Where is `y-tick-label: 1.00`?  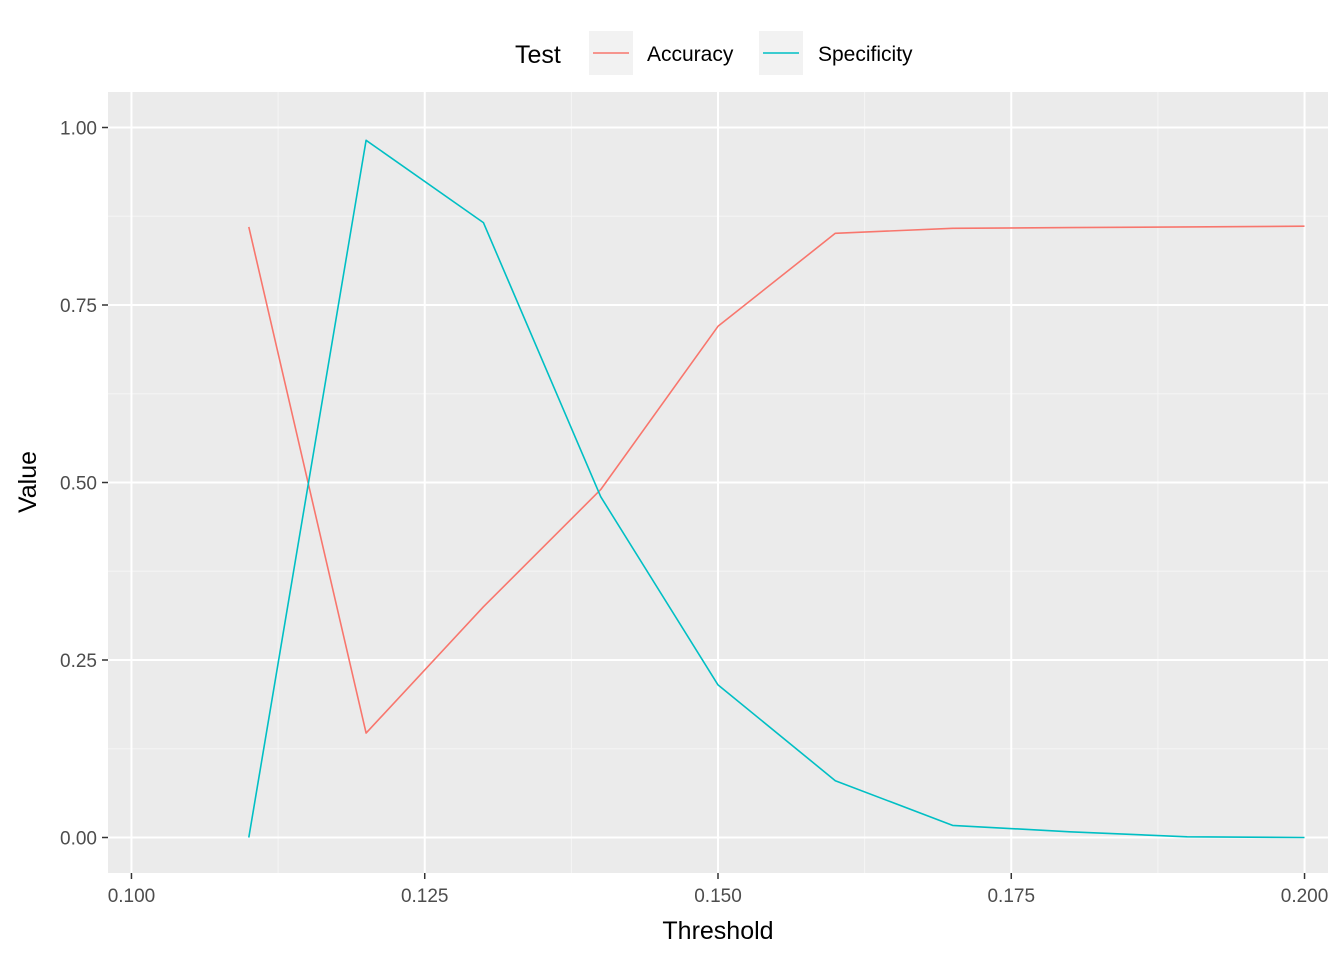 y-tick-label: 1.00 is located at coordinates (78, 129).